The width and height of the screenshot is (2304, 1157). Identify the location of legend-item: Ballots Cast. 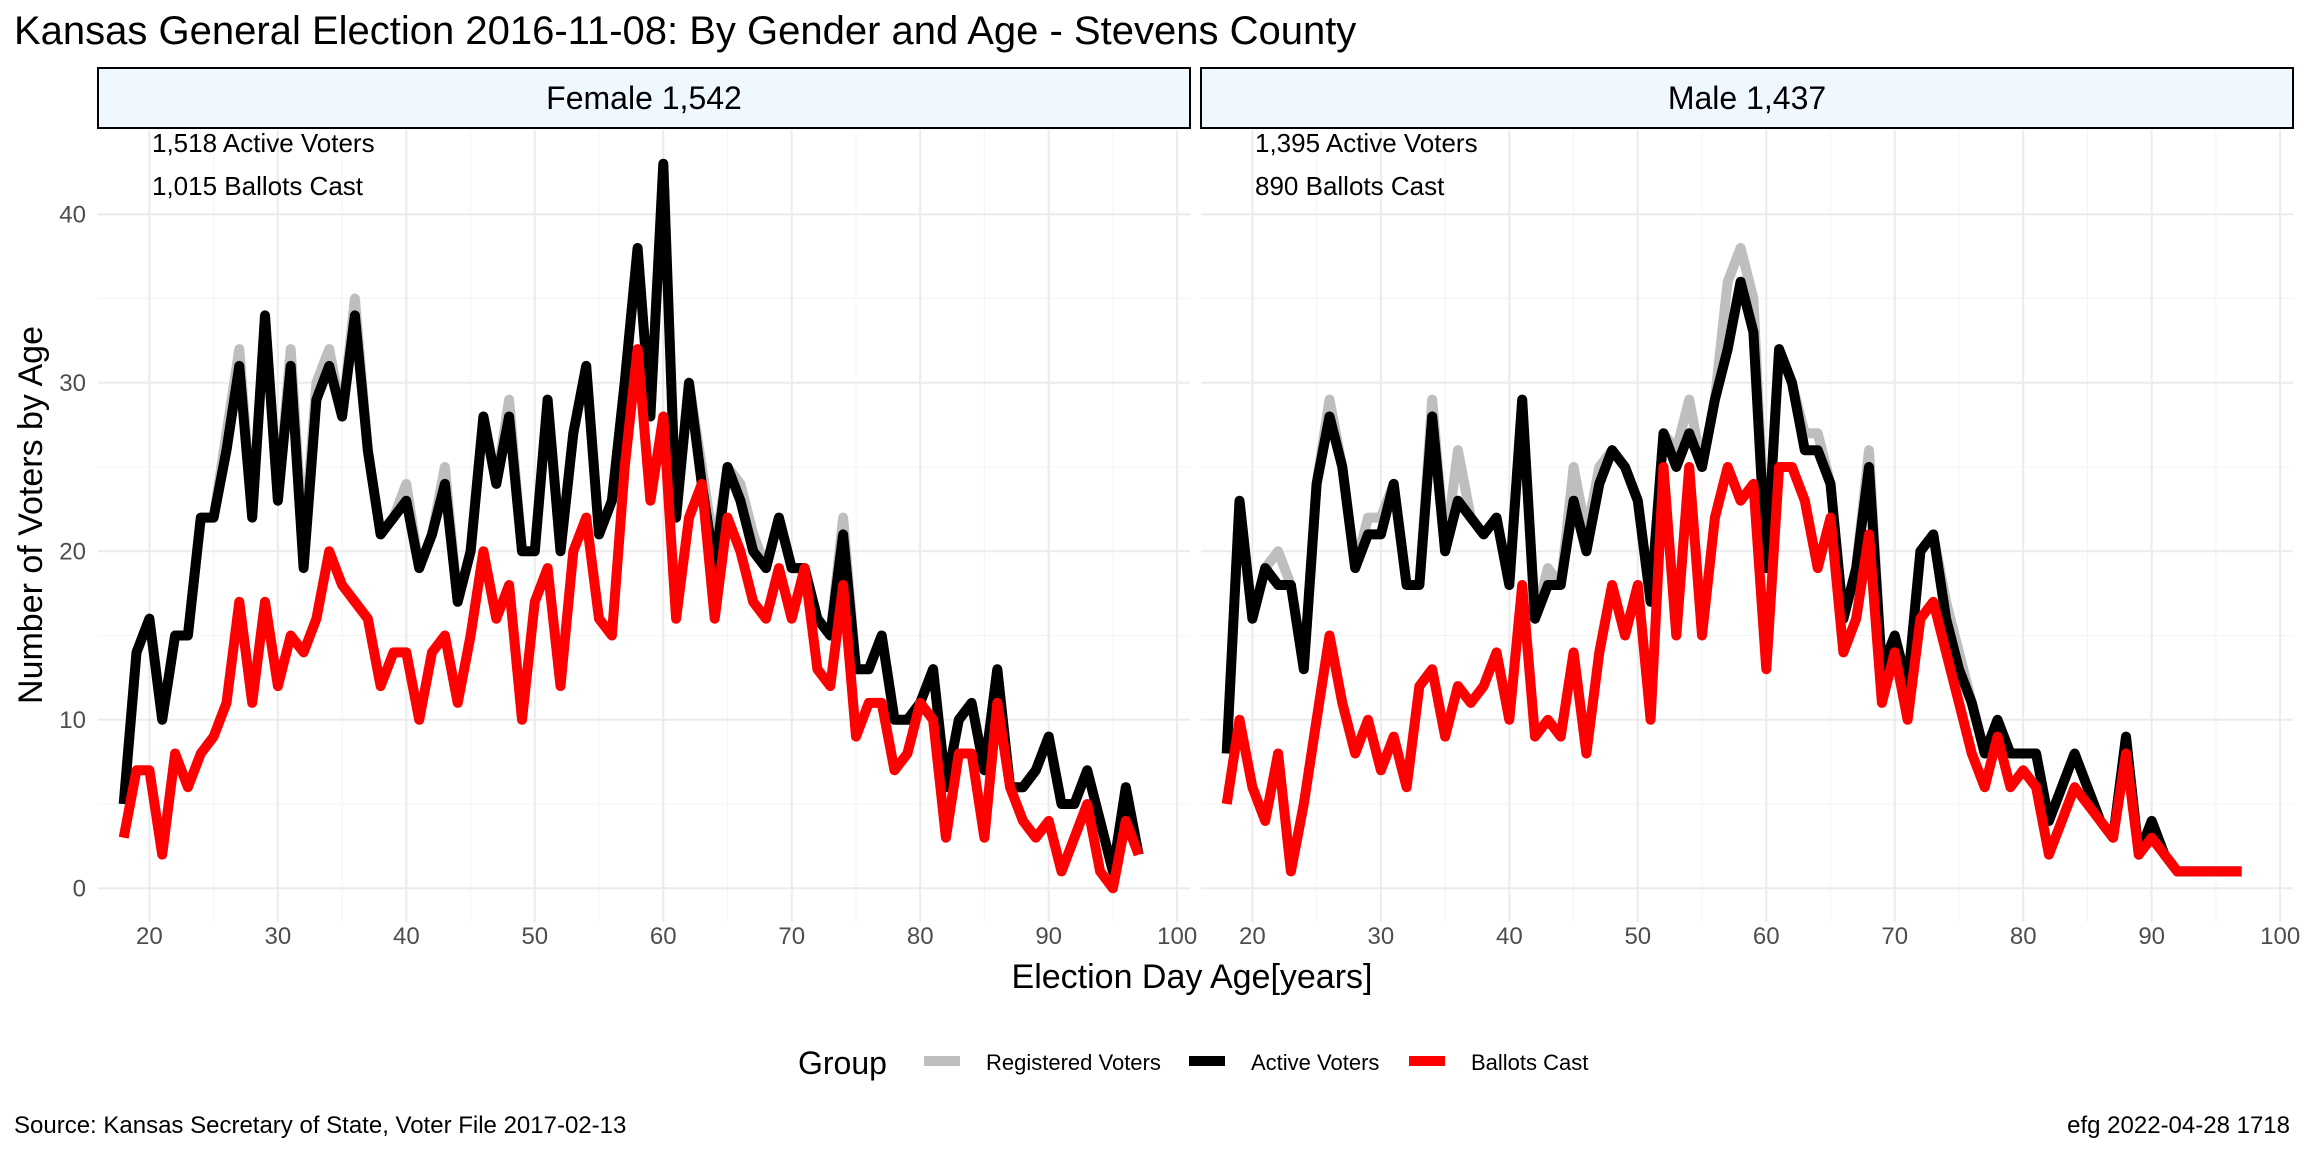
(1498, 1062).